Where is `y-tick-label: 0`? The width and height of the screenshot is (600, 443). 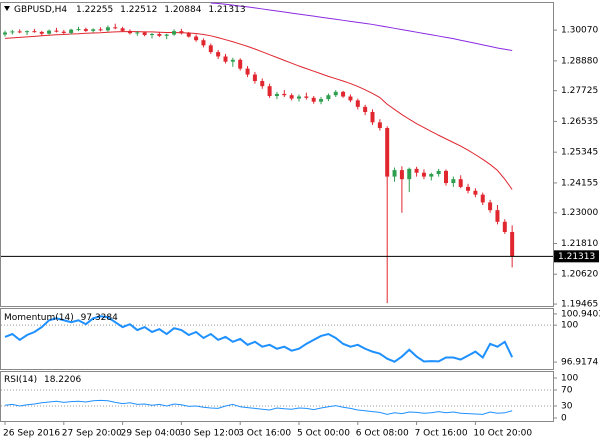
y-tick-label: 0 is located at coordinates (564, 419).